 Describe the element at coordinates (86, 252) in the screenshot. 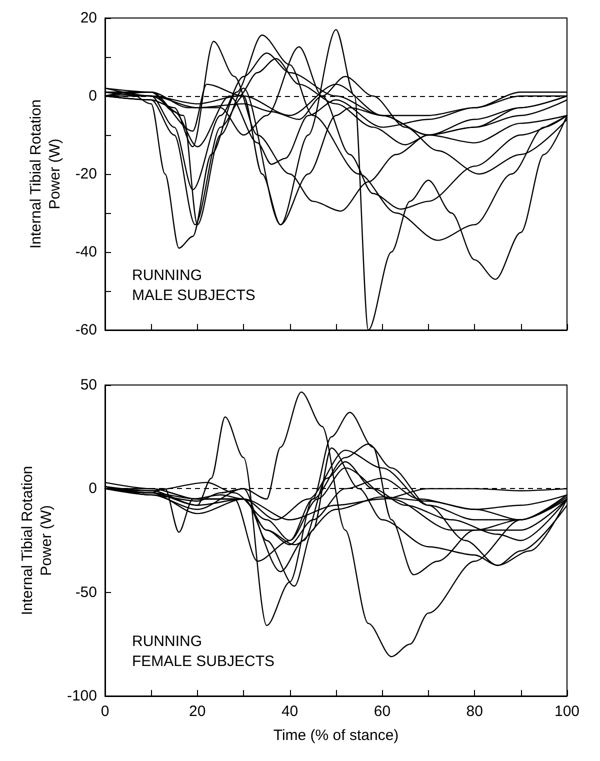

I see `y-tick-label: -40` at that location.